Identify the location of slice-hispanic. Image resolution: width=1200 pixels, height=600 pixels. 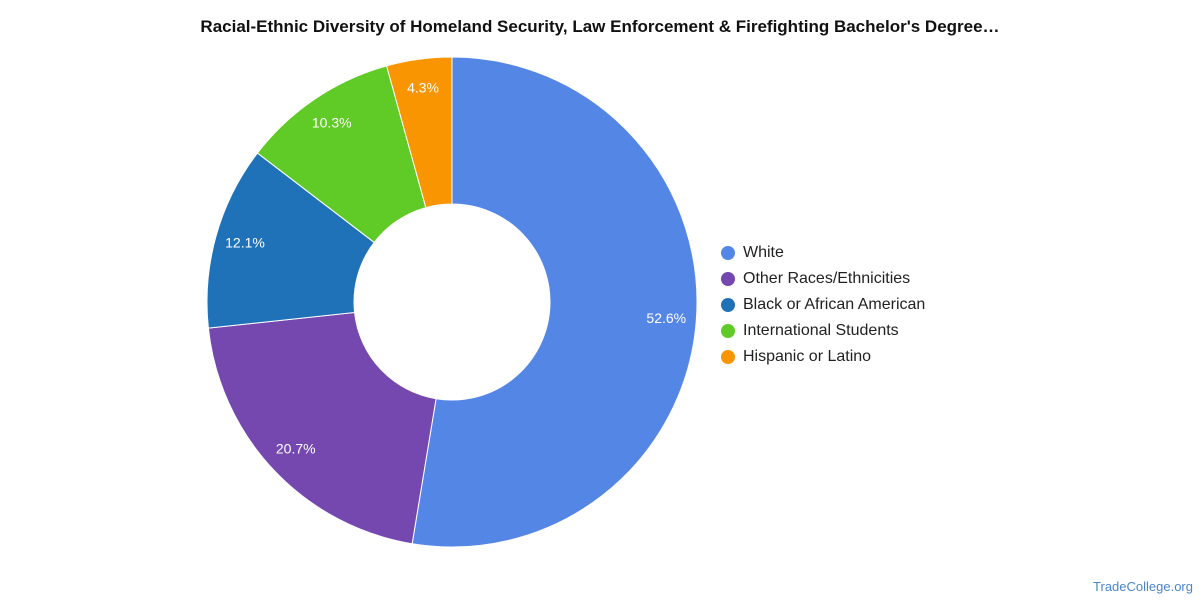
(419, 132).